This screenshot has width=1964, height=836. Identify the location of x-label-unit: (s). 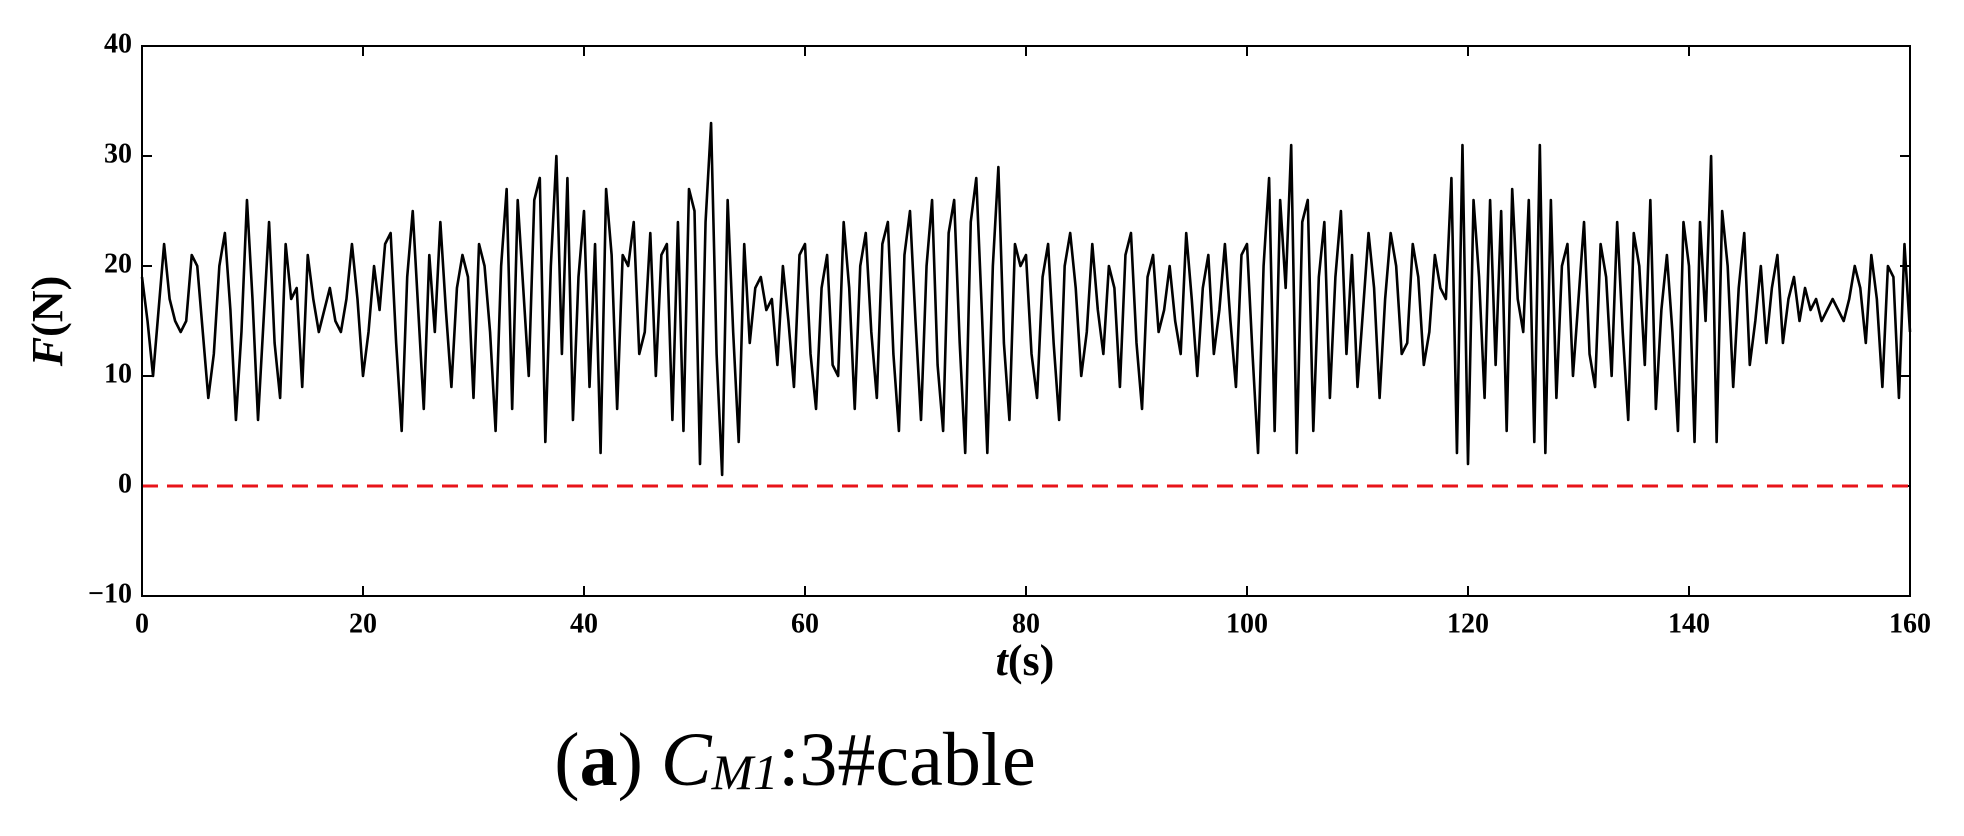
(1031, 660).